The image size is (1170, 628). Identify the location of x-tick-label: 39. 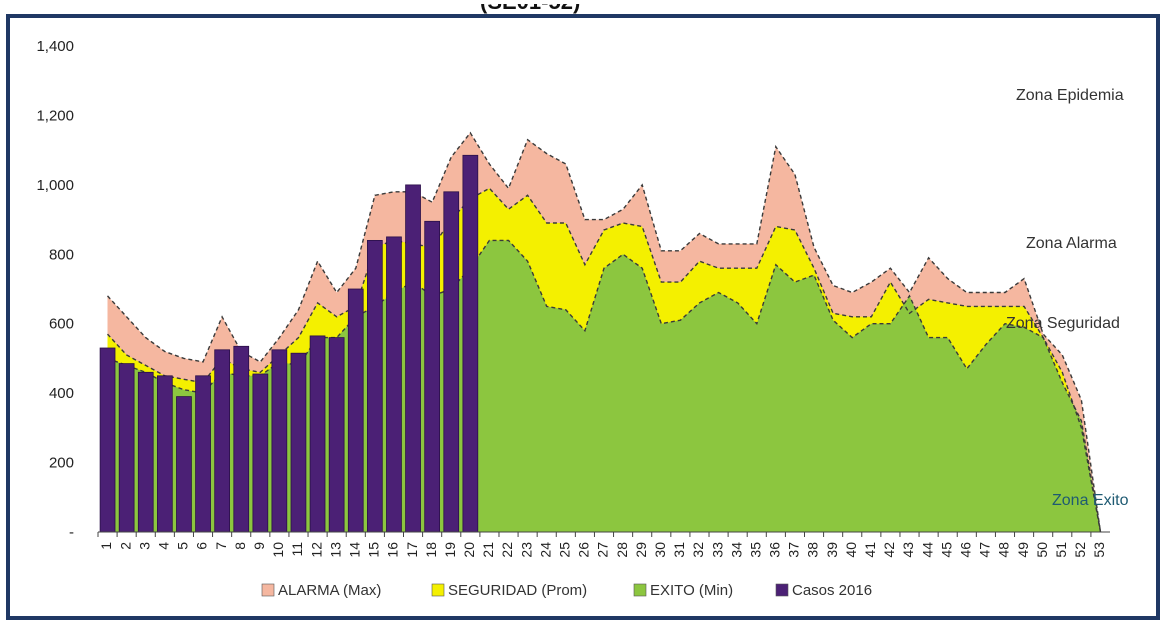
(832, 550).